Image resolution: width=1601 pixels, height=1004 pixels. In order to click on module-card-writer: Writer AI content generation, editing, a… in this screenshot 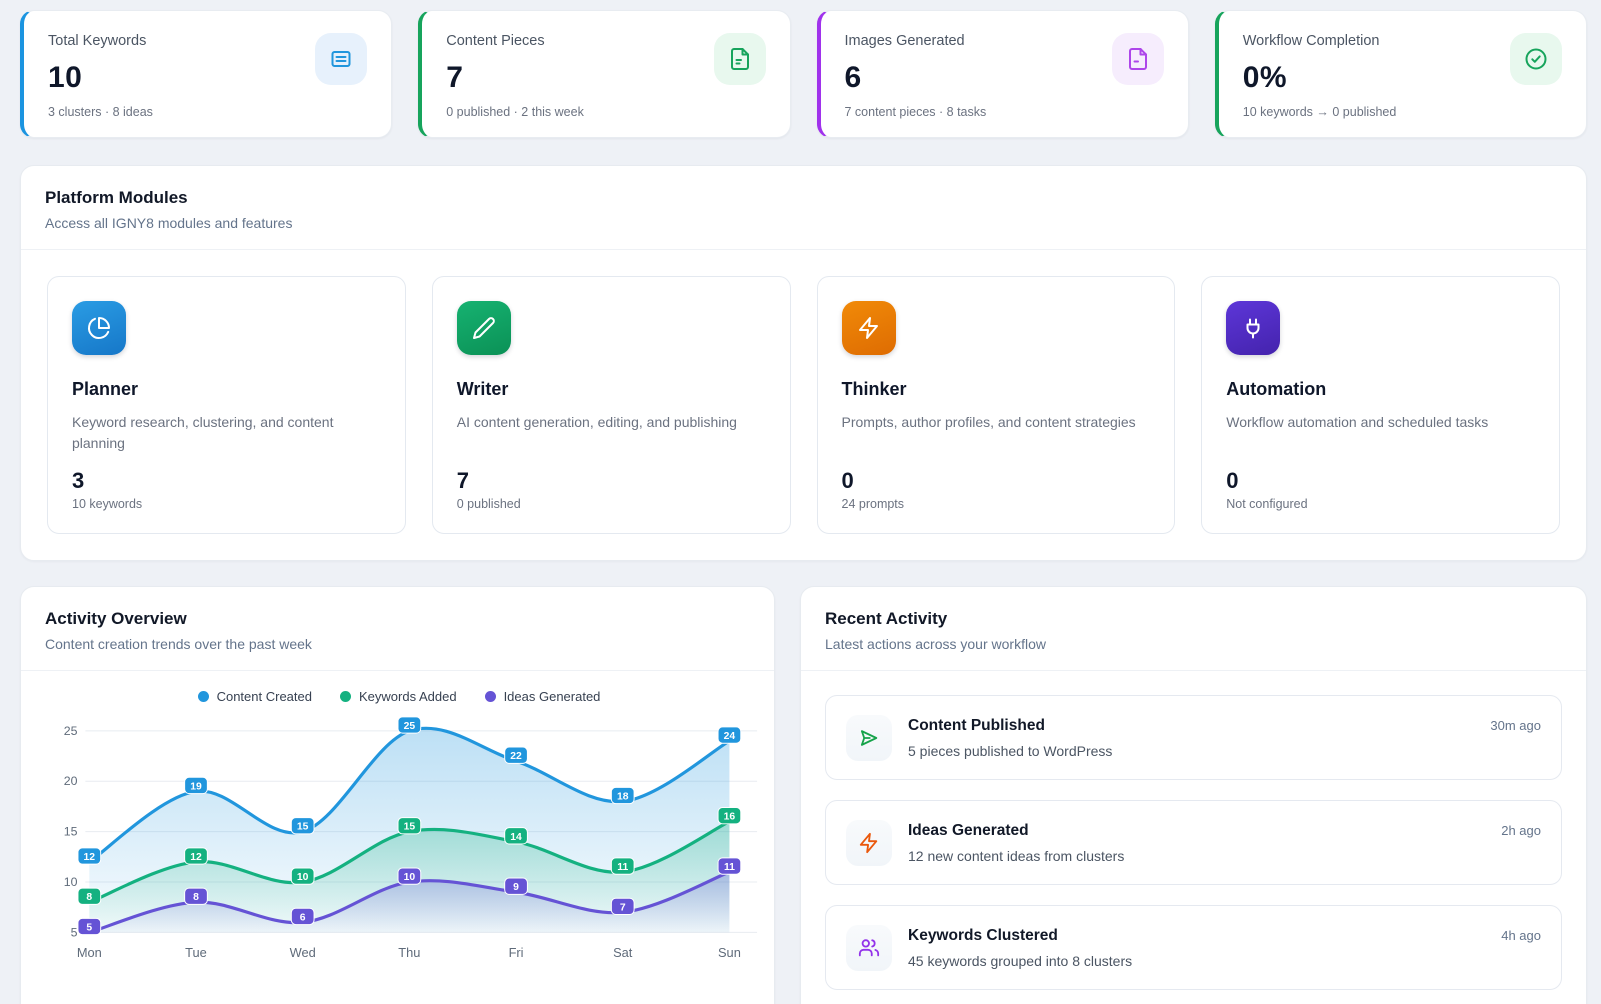, I will do `click(611, 405)`.